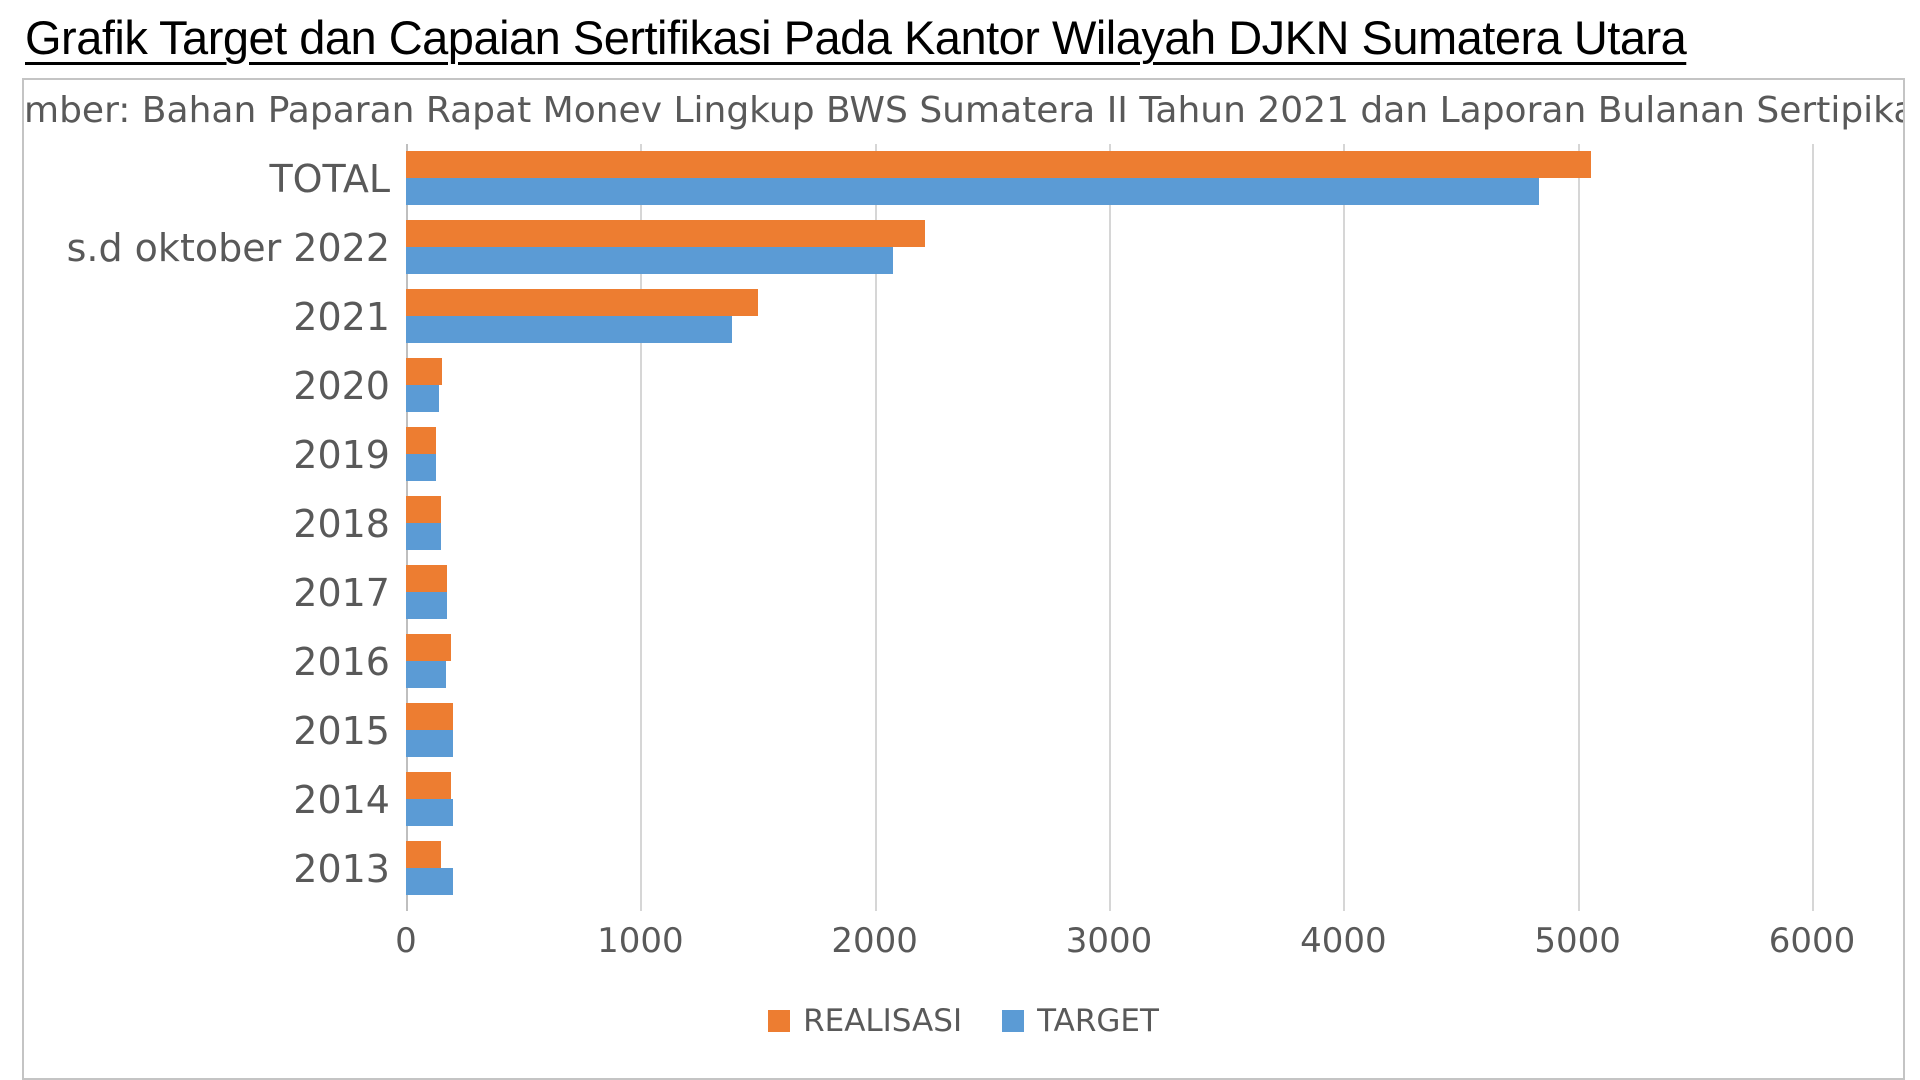 The image size is (1920, 1080). I want to click on category-label: 2014, so click(341, 799).